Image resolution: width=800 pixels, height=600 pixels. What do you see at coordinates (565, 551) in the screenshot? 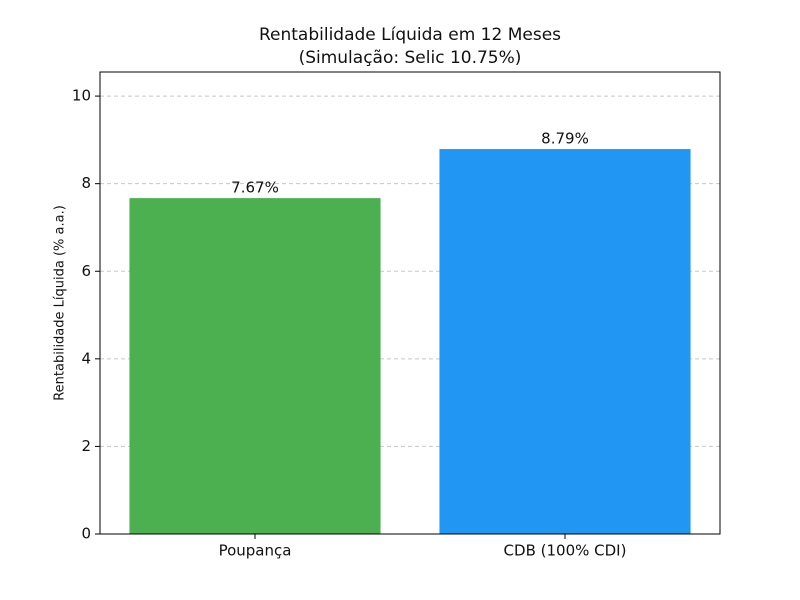
I see `x-tick-label: CDB (100% CDI)` at bounding box center [565, 551].